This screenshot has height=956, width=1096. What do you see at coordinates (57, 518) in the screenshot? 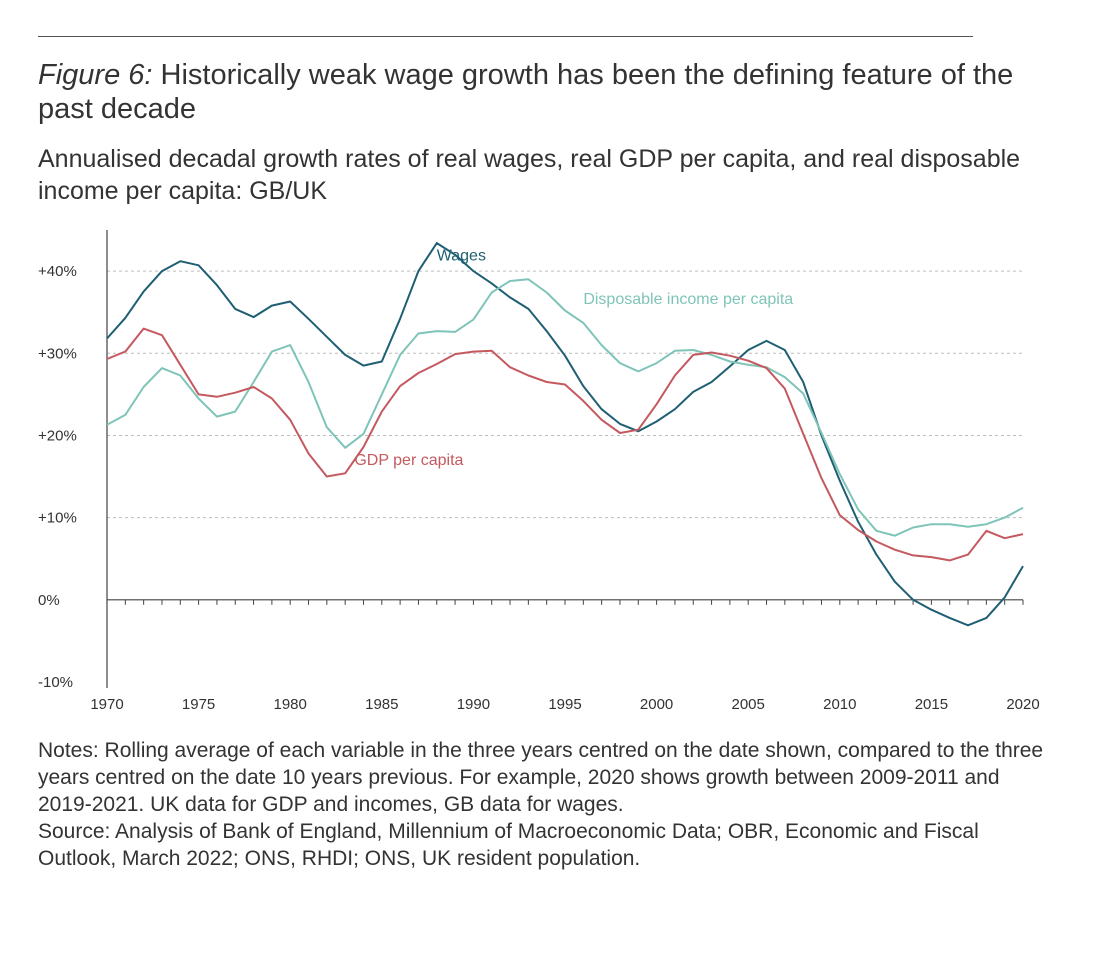
I see `y-tick-label: +10%` at bounding box center [57, 518].